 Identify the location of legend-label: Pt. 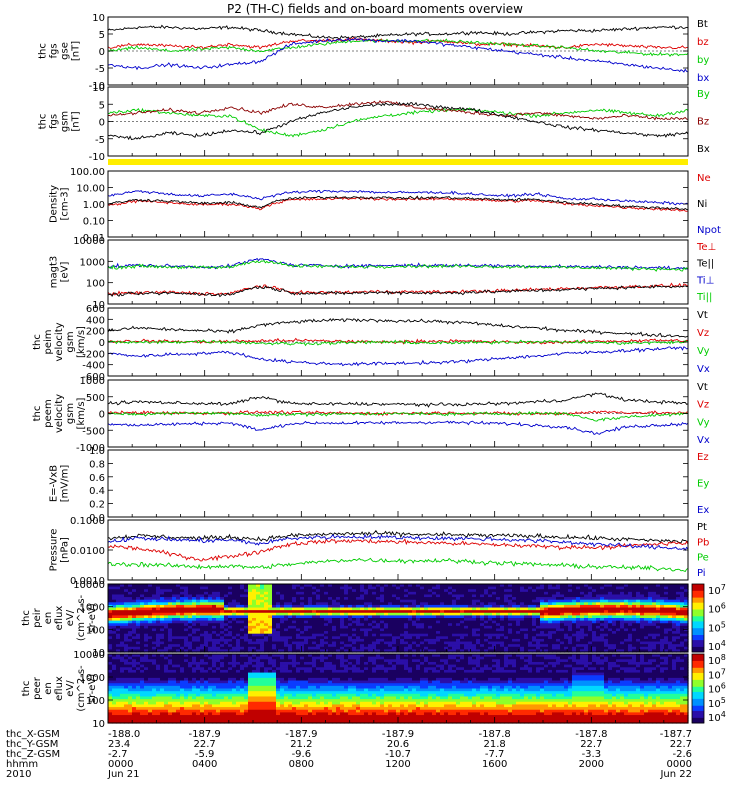
(702, 527).